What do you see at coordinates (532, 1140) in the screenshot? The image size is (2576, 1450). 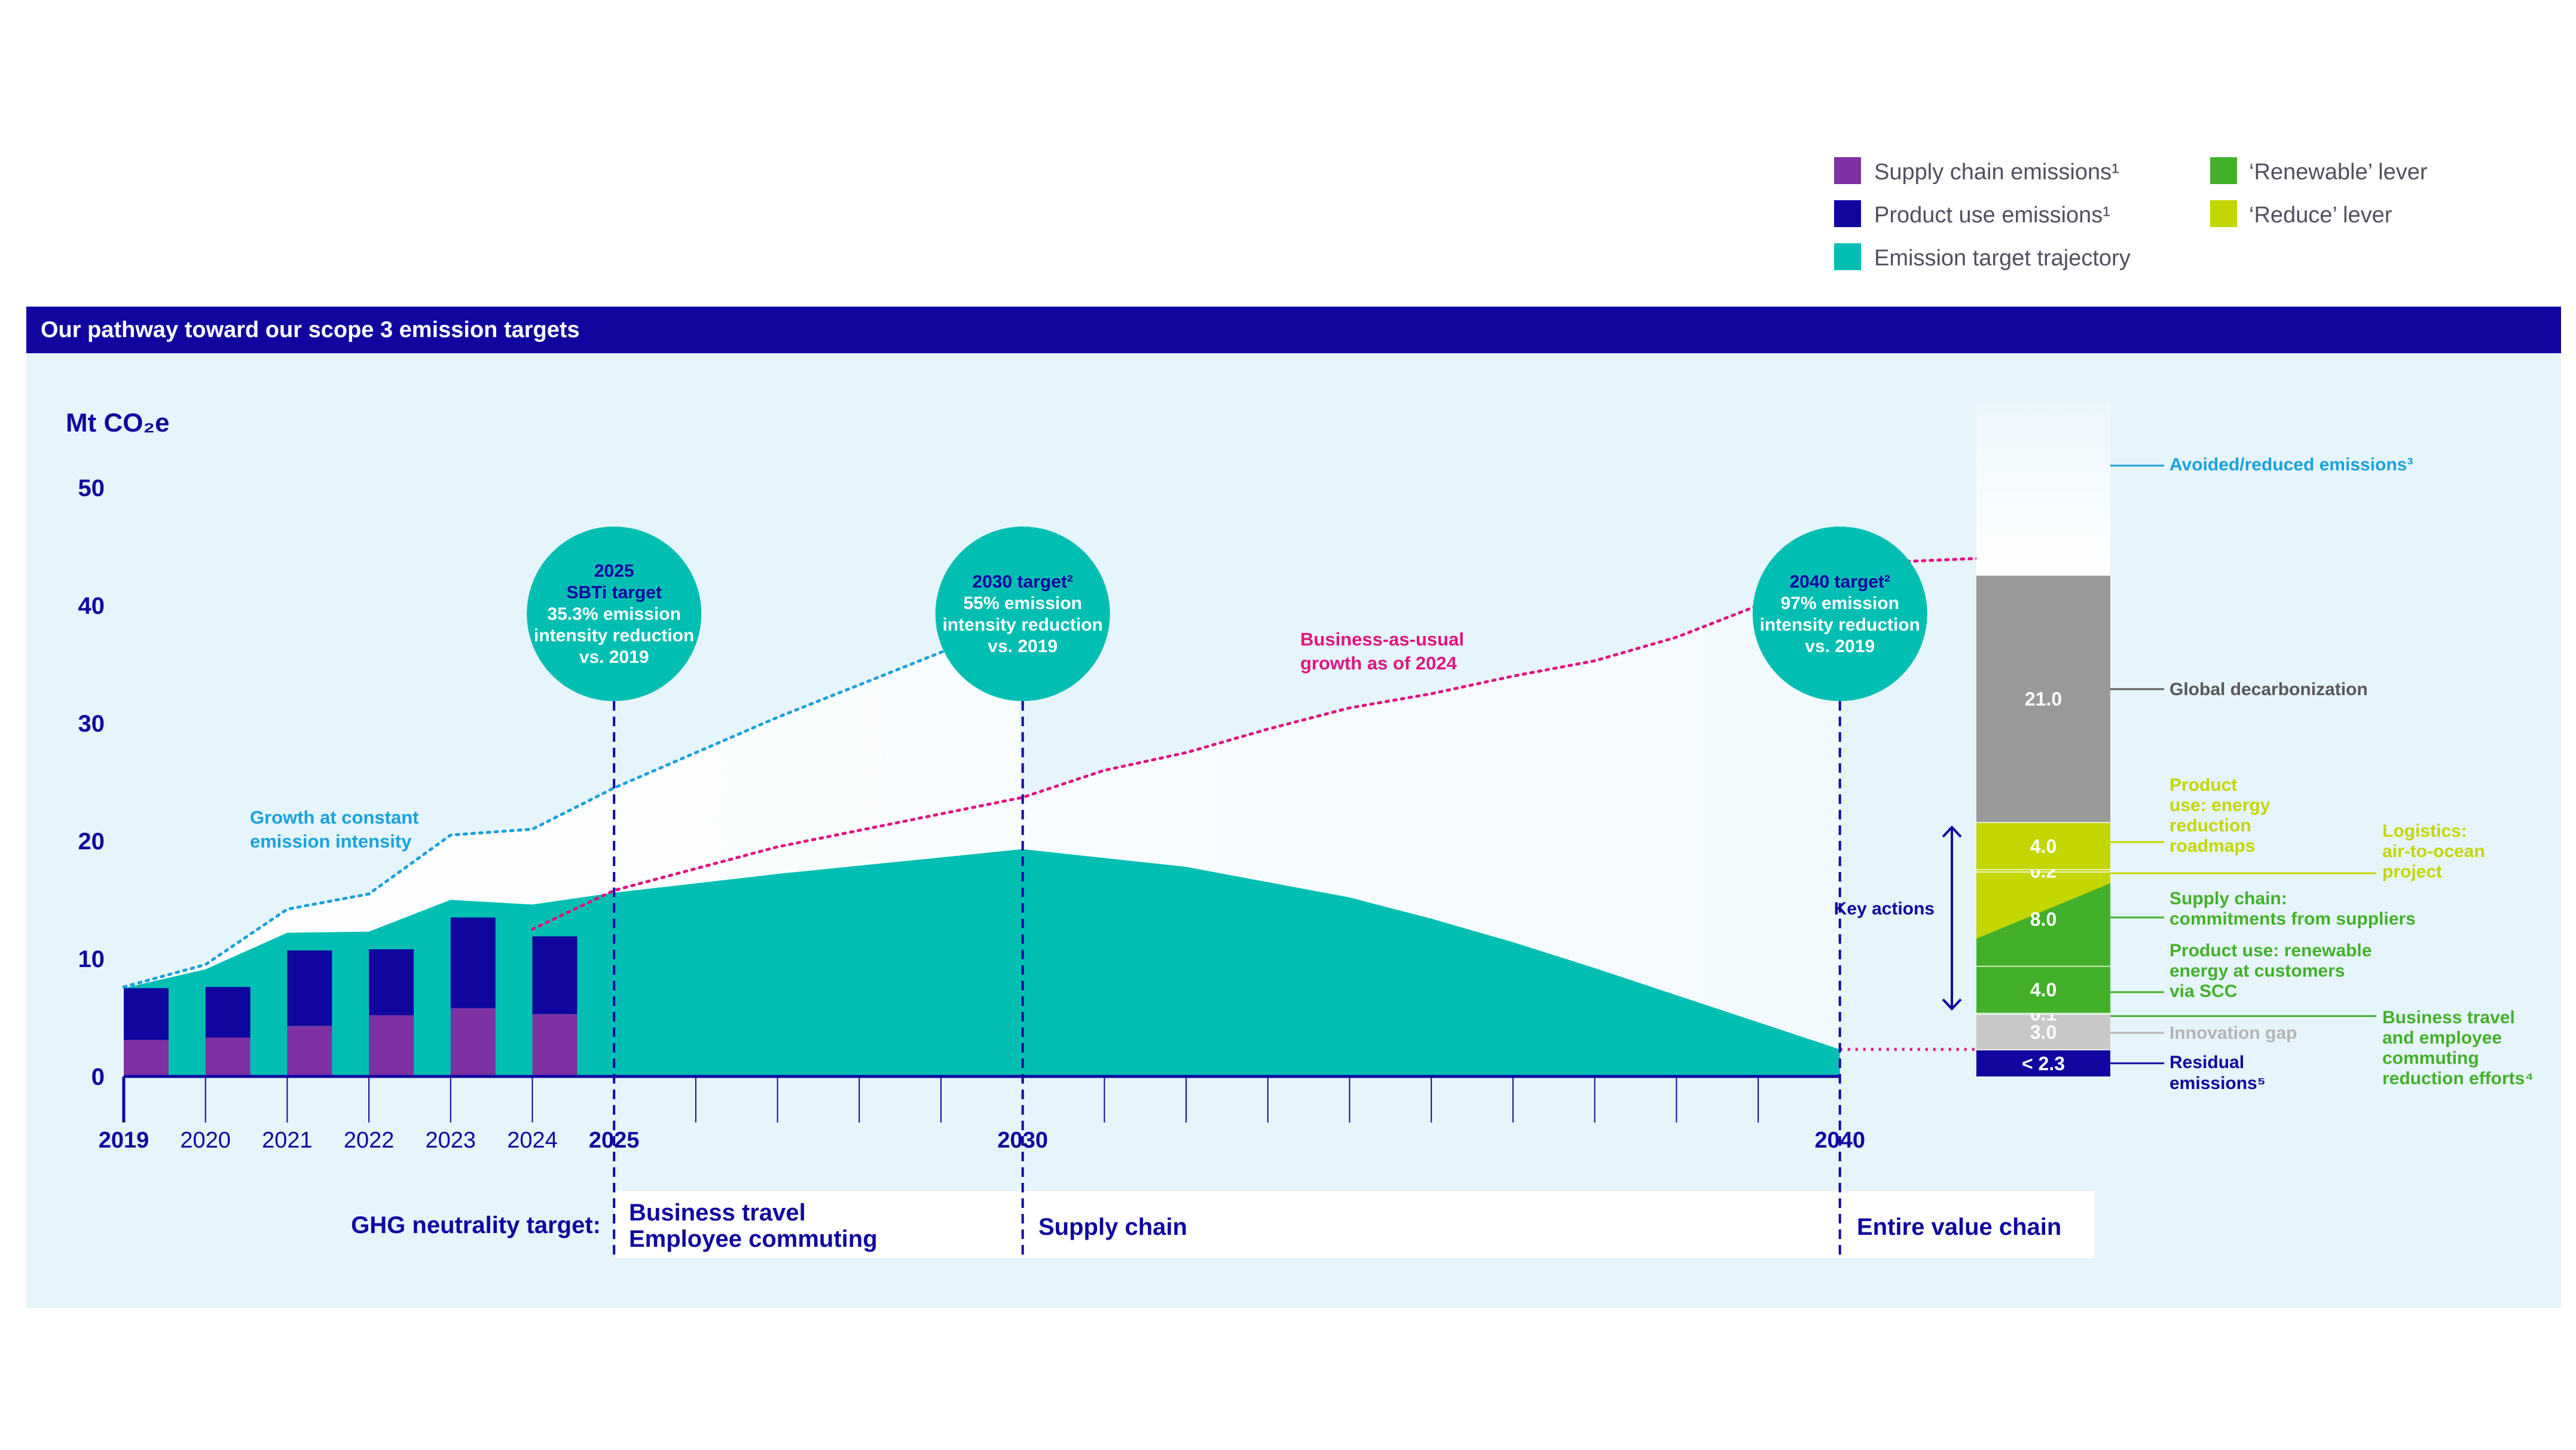 I see `x-tick-label-2024: 2024` at bounding box center [532, 1140].